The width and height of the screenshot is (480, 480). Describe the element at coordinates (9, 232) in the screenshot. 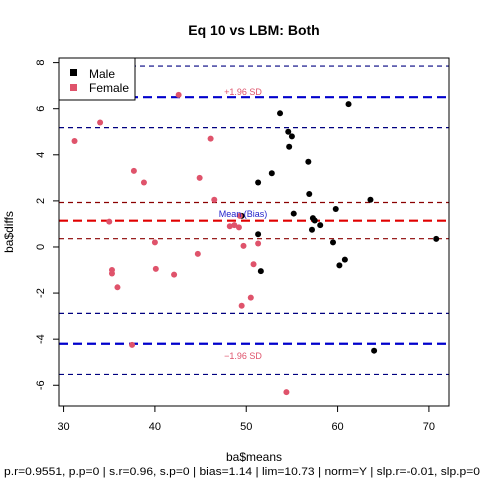

I see `y-axis-label: ba$diffs` at that location.